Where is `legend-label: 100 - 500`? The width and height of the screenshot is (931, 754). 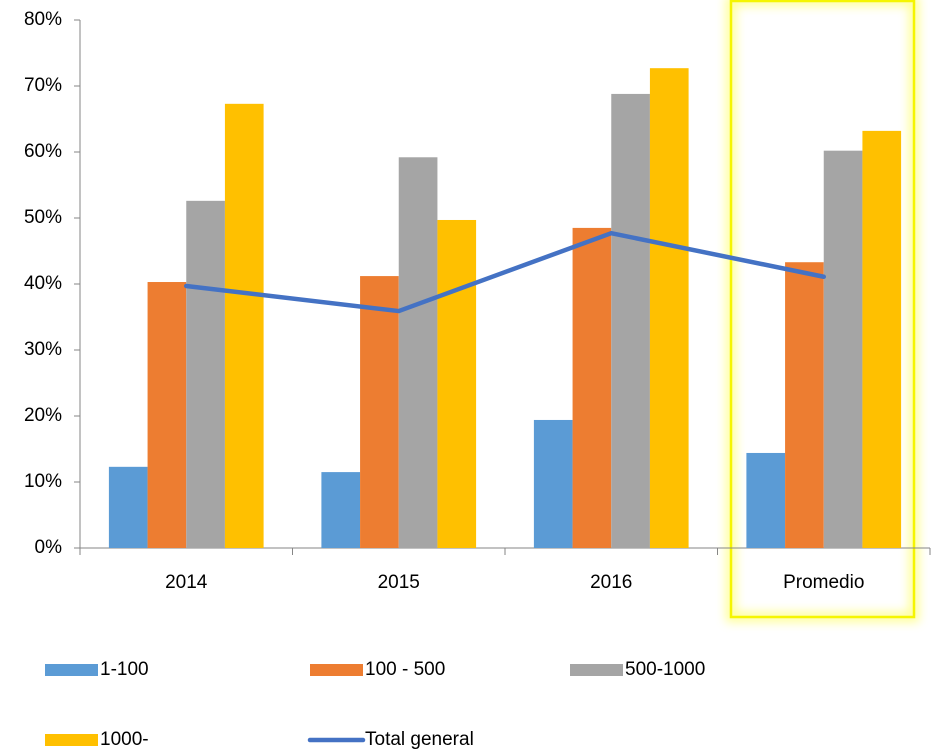 legend-label: 100 - 500 is located at coordinates (405, 669).